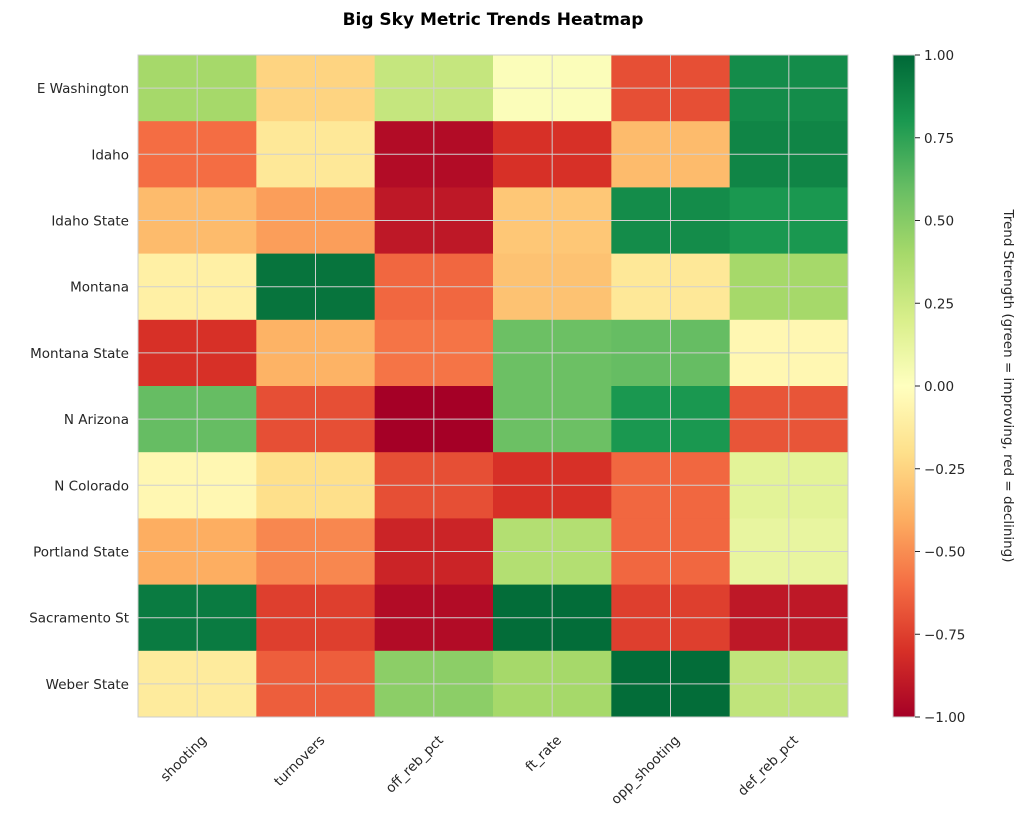 The height and width of the screenshot is (825, 1024). I want to click on y-tick-label: N Arizona, so click(96, 420).